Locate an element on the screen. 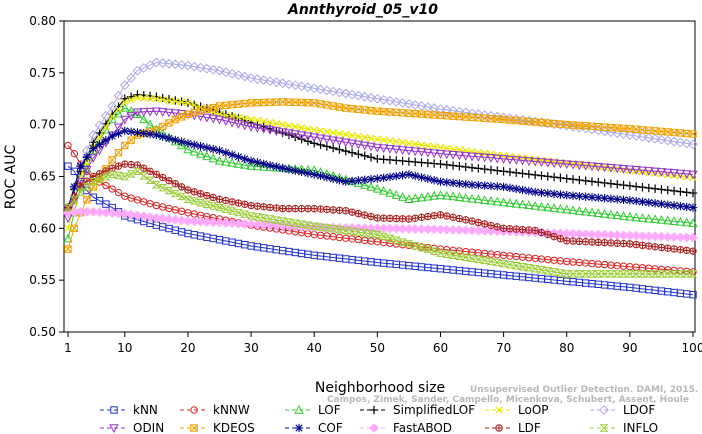  x-tick-label: 10 is located at coordinates (124, 348).